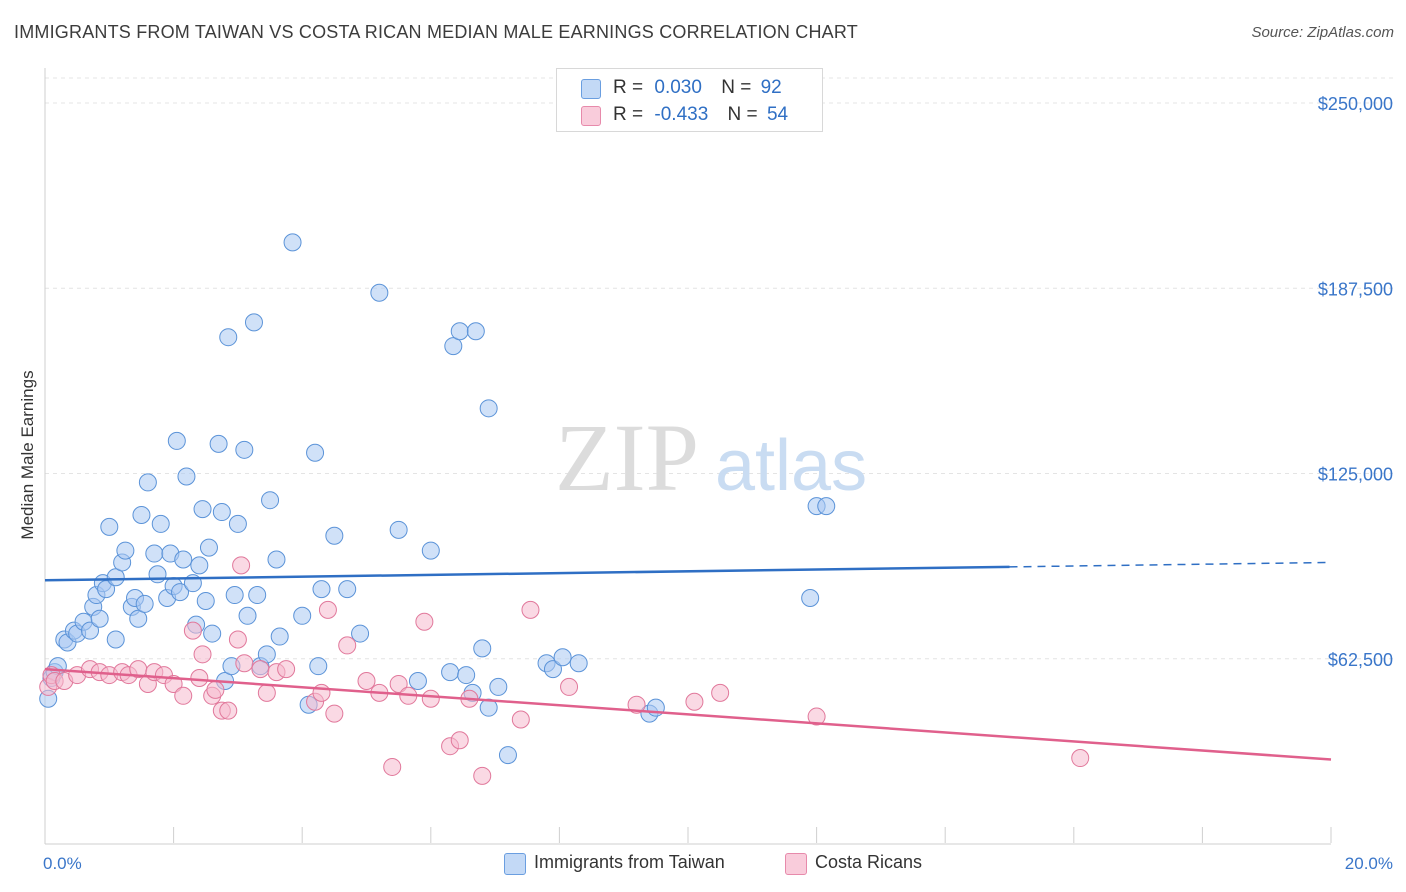  What do you see at coordinates (591, 116) in the screenshot?
I see `legend-swatch-costa` at bounding box center [591, 116].